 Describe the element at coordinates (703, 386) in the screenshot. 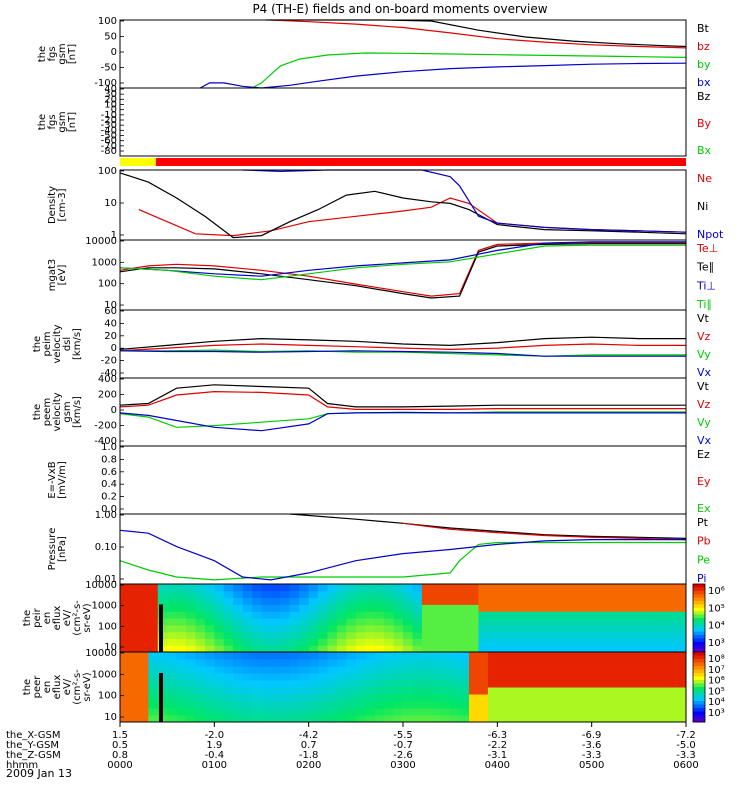

I see `legend-entry: Vt` at that location.